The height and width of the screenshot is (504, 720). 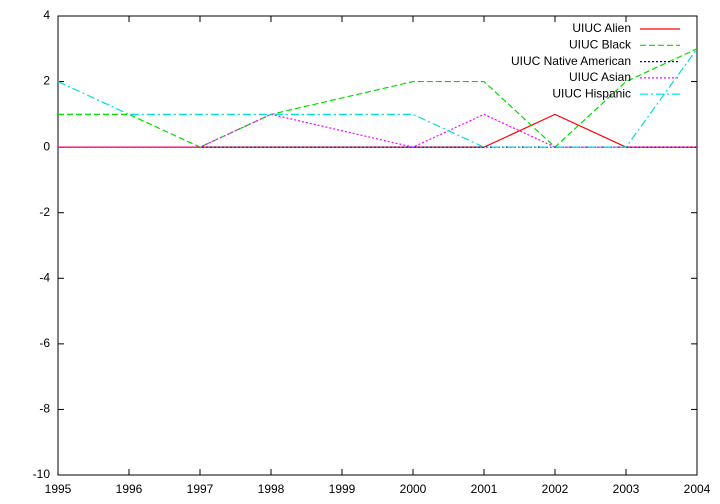 I want to click on x-tick-label: 1995, so click(x=58, y=489).